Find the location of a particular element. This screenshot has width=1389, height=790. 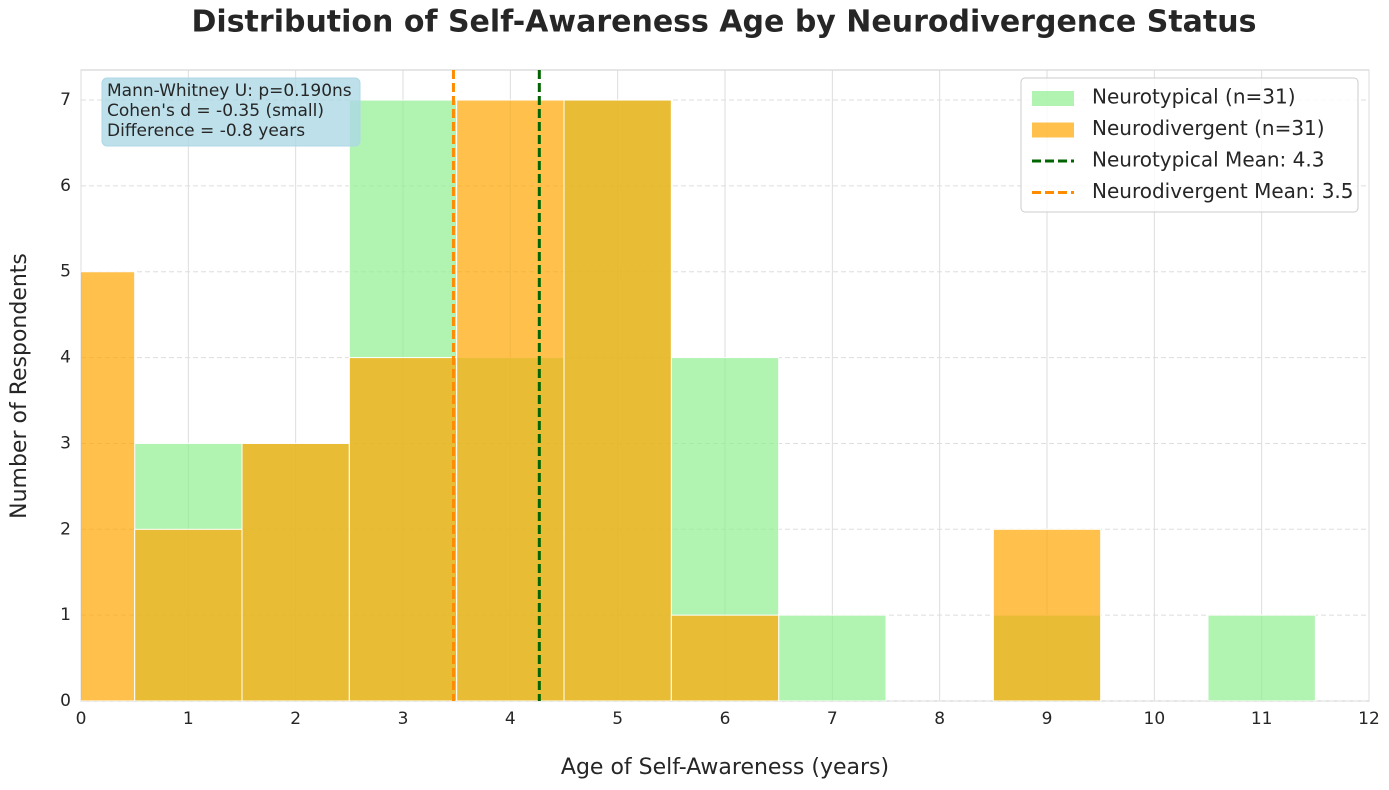

y-tick-label: 2 is located at coordinates (65, 529).